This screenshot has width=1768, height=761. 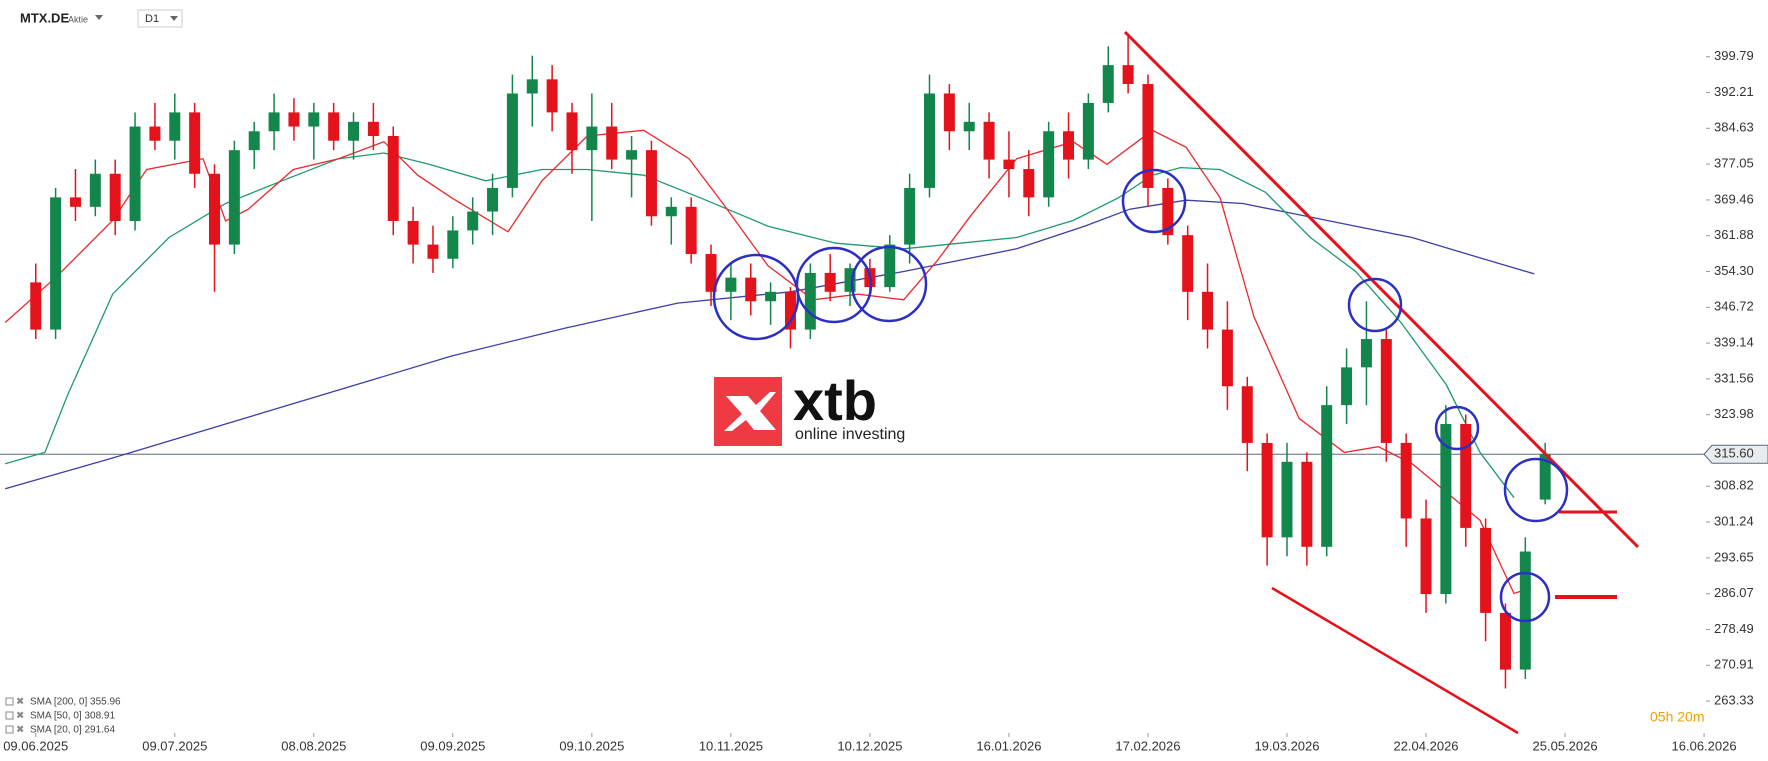 What do you see at coordinates (1677, 717) in the screenshot?
I see `countdown: 05h 20m` at bounding box center [1677, 717].